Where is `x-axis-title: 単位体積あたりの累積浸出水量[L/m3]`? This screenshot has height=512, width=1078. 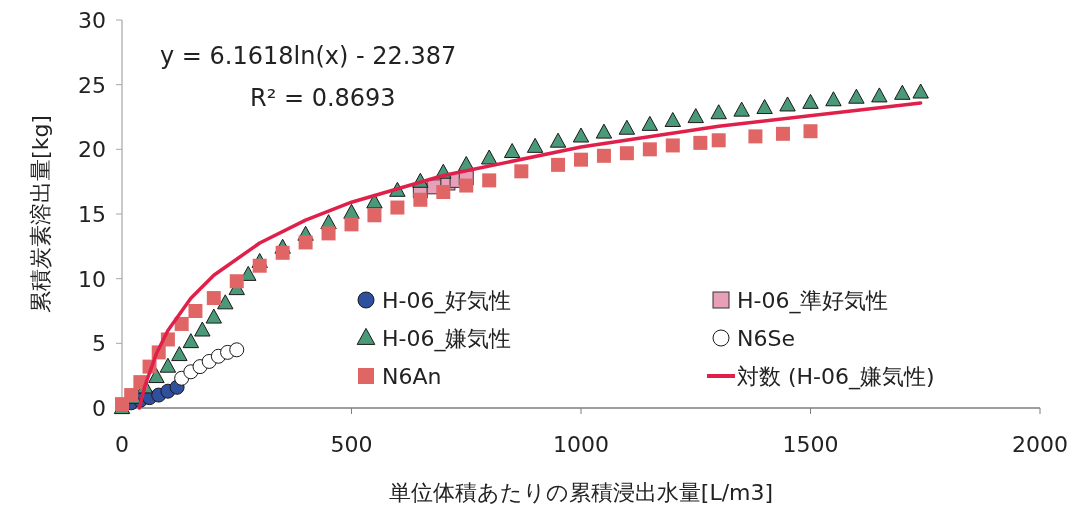 x-axis-title: 単位体積あたりの累積浸出水量[L/m3] is located at coordinates (581, 492).